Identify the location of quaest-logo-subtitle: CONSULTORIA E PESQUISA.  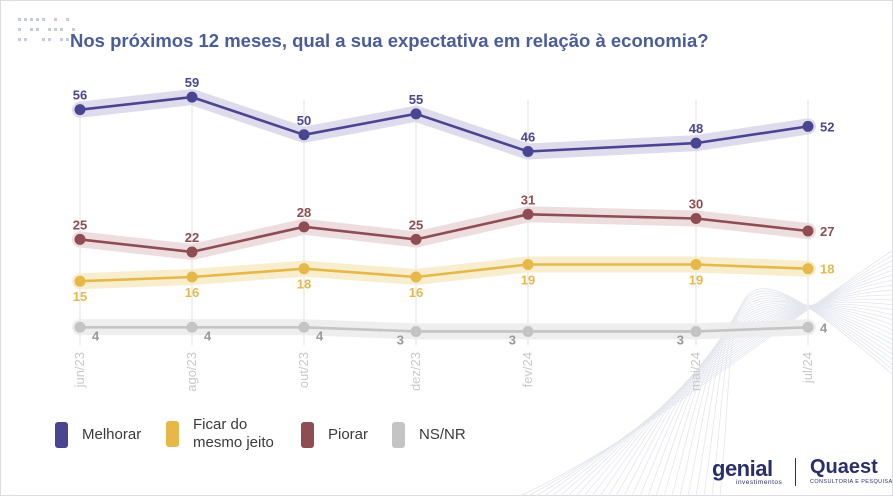
(851, 482).